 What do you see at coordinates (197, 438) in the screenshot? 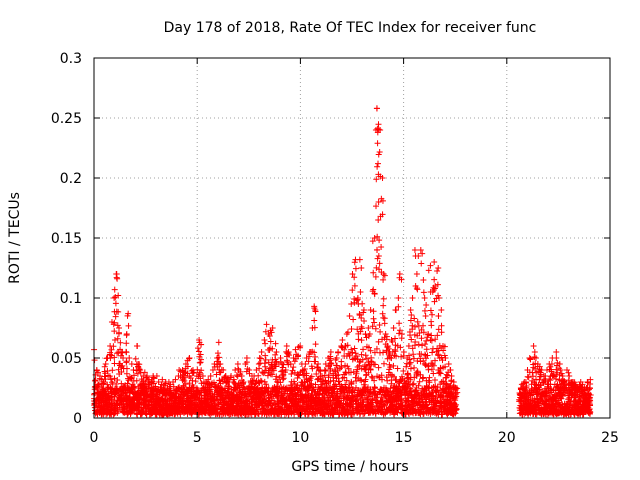
I see `x-tick-label: 5` at bounding box center [197, 438].